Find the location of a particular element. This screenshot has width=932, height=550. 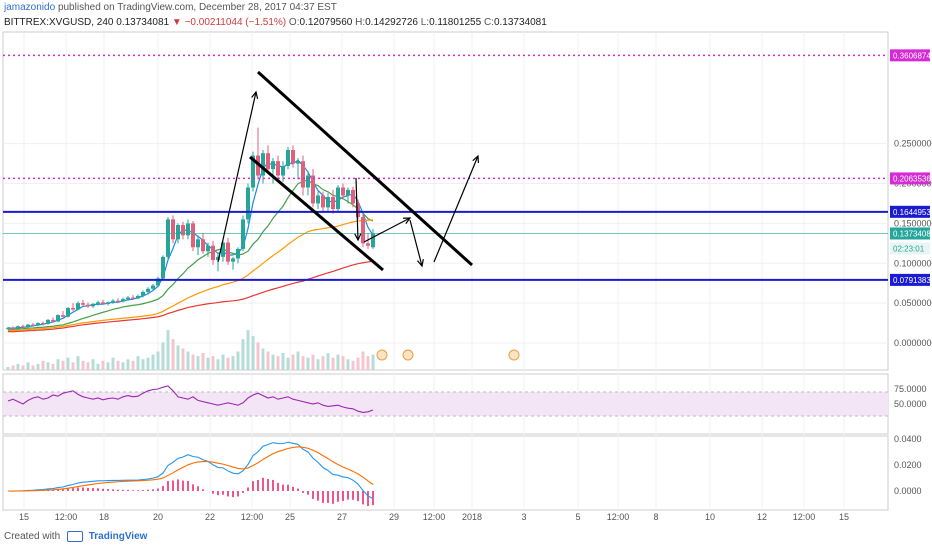

x-tick-label: 8 is located at coordinates (655, 517).